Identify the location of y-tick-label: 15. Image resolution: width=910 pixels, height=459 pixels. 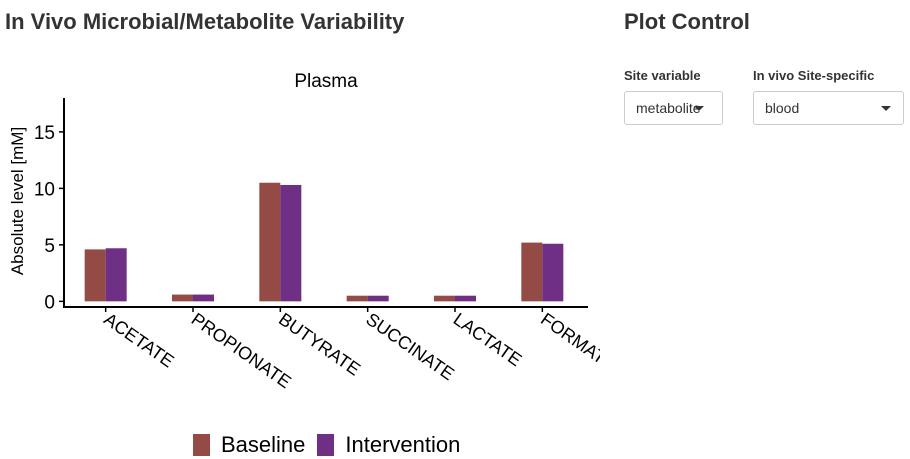
(44, 133).